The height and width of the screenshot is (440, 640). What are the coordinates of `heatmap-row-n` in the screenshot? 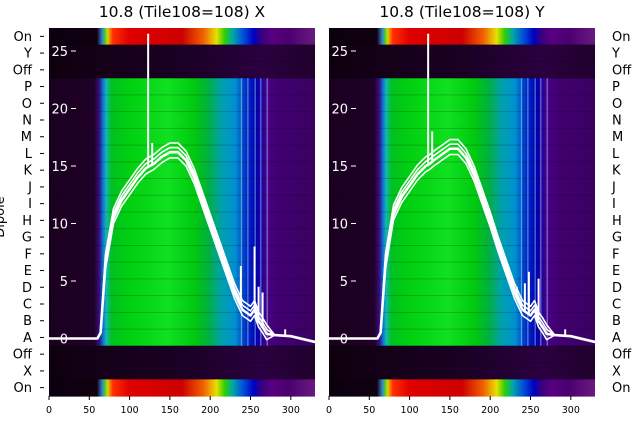 It's located at (182, 120).